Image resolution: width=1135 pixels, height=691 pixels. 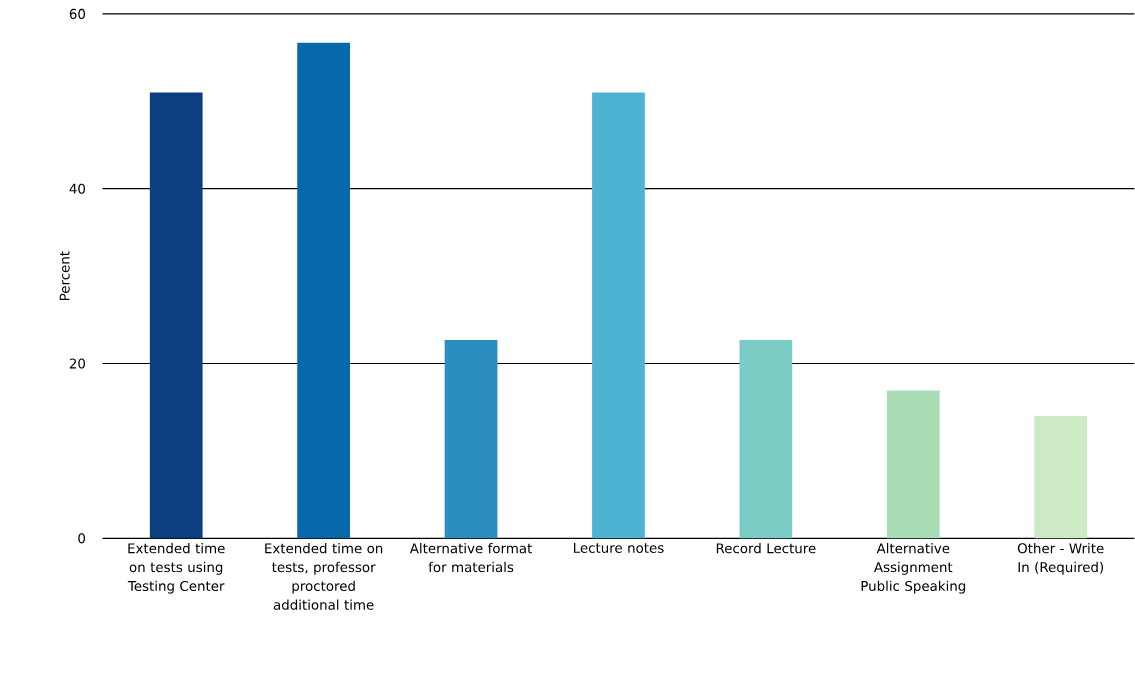 I want to click on y-tick-label: 40, so click(x=77, y=188).